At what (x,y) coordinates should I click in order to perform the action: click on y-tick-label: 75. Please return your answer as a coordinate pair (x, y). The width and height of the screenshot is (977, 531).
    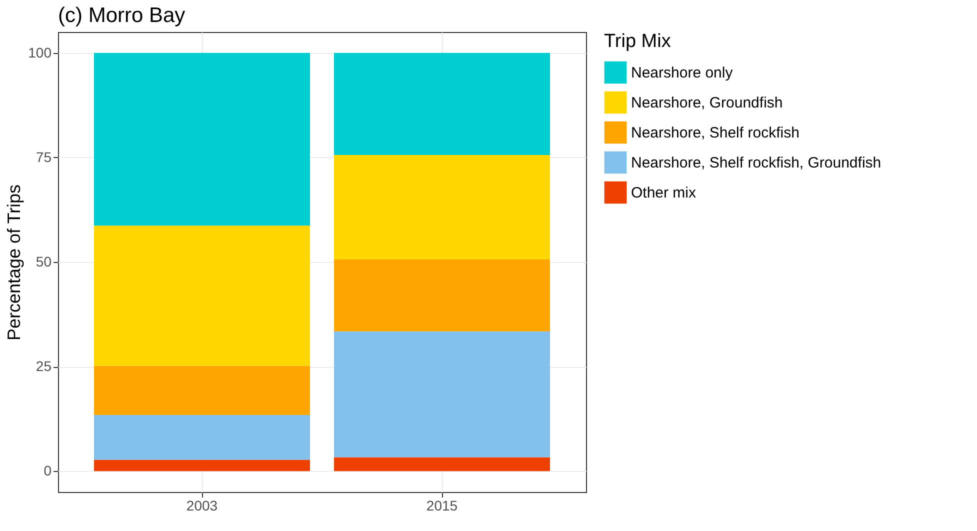
    Looking at the image, I should click on (44, 156).